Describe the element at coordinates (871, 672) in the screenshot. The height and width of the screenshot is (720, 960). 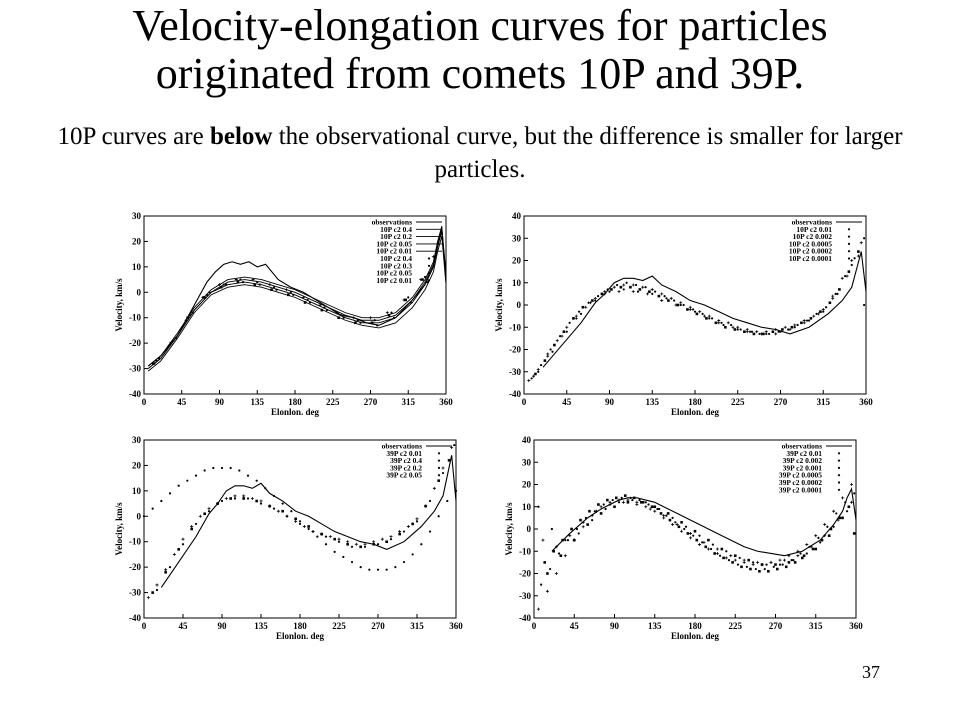
I see `page-number: 37` at that location.